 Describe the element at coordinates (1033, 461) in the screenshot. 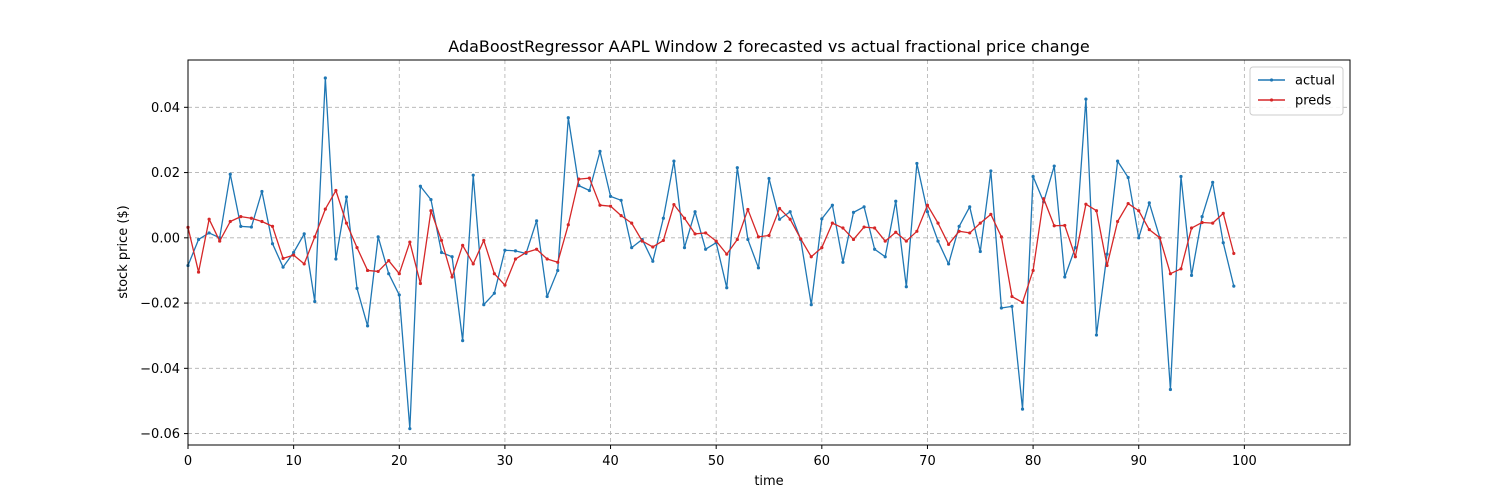

I see `x-tick-label: 80` at that location.